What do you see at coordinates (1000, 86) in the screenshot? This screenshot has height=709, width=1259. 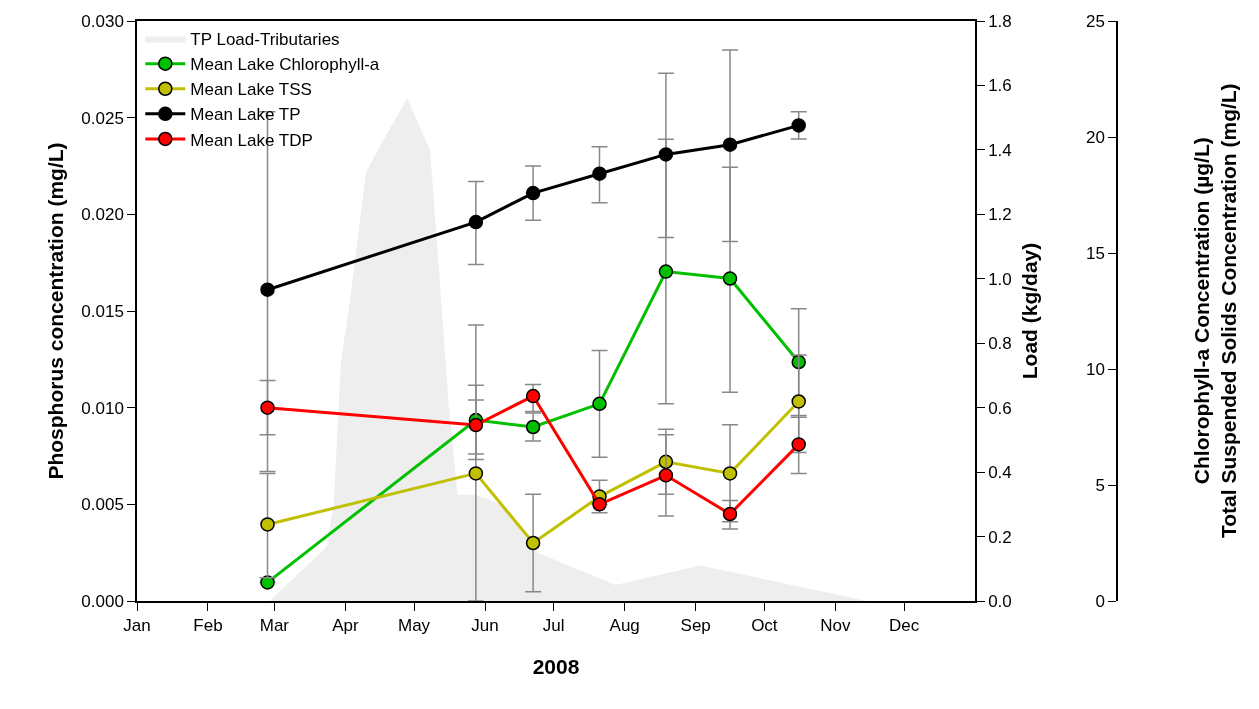 I see `y2-tick-label: 1.6` at bounding box center [1000, 86].